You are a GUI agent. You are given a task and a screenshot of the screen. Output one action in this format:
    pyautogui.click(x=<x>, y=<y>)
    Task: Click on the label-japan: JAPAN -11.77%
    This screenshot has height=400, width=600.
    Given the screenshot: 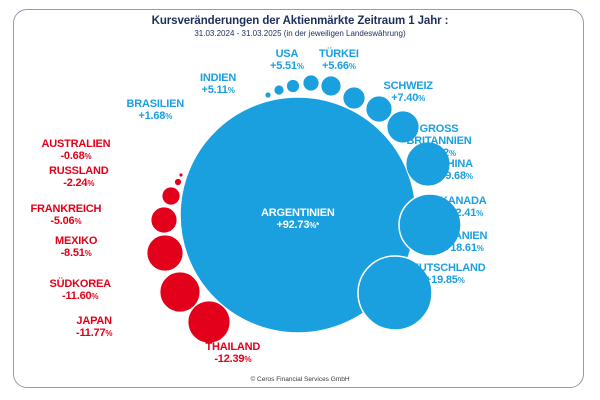 What is the action you would take?
    pyautogui.click(x=94, y=327)
    